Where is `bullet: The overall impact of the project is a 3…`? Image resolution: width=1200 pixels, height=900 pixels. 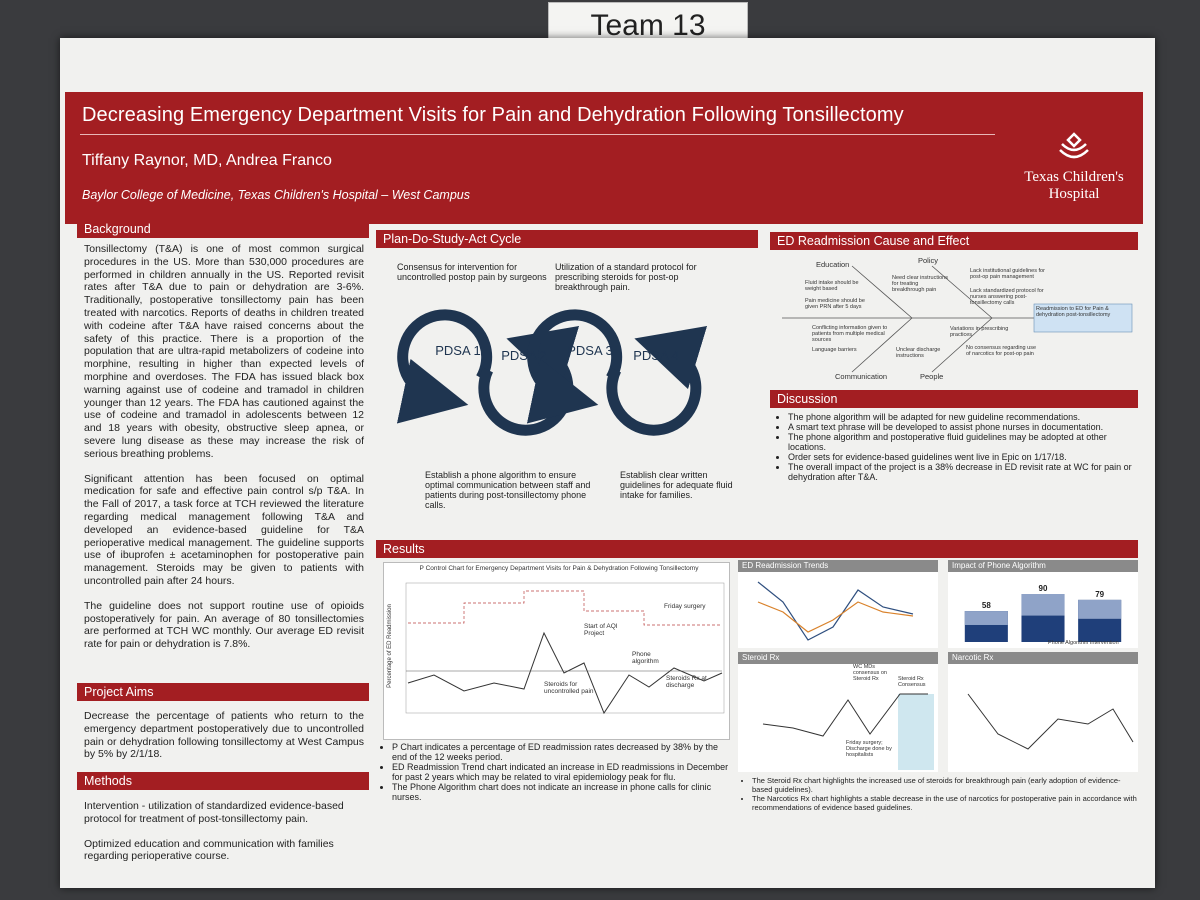 bullet: The overall impact of the project is a 3… is located at coordinates (963, 472).